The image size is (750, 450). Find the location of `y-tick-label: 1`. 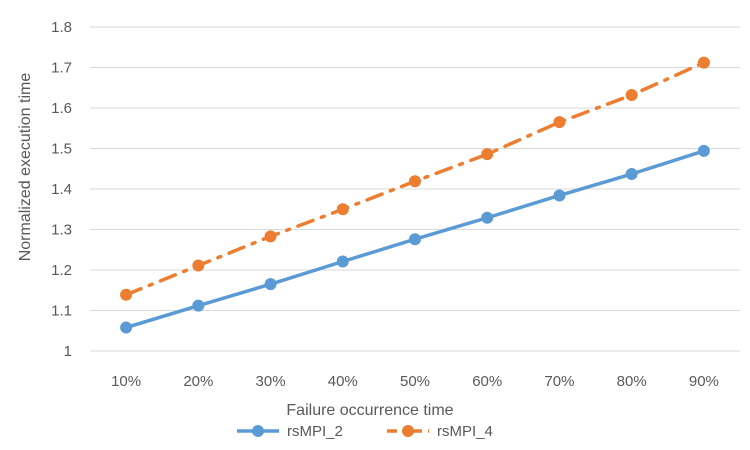

y-tick-label: 1 is located at coordinates (68, 351).